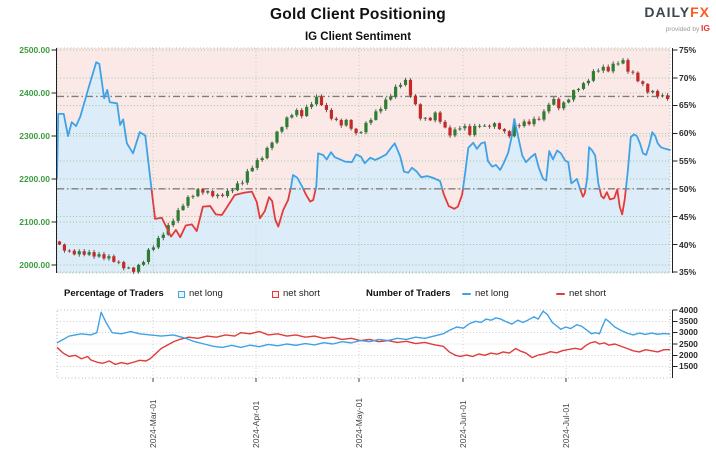 This screenshot has height=450, width=716. What do you see at coordinates (153, 423) in the screenshot?
I see `date-axis-label: 2024-Mar-01` at bounding box center [153, 423].